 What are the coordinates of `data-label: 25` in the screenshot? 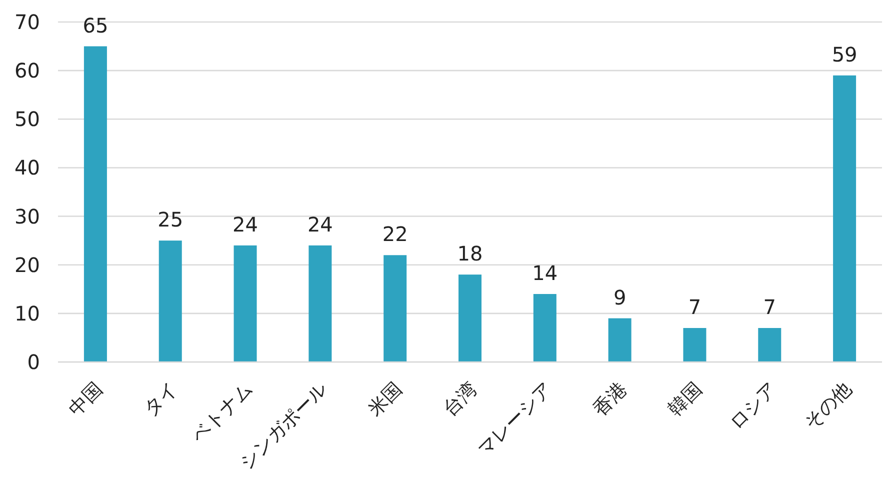 It's located at (171, 220).